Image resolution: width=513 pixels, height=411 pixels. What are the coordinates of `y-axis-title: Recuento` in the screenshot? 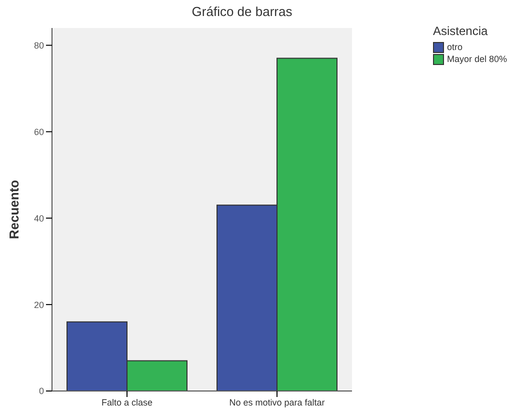 It's located at (14, 210).